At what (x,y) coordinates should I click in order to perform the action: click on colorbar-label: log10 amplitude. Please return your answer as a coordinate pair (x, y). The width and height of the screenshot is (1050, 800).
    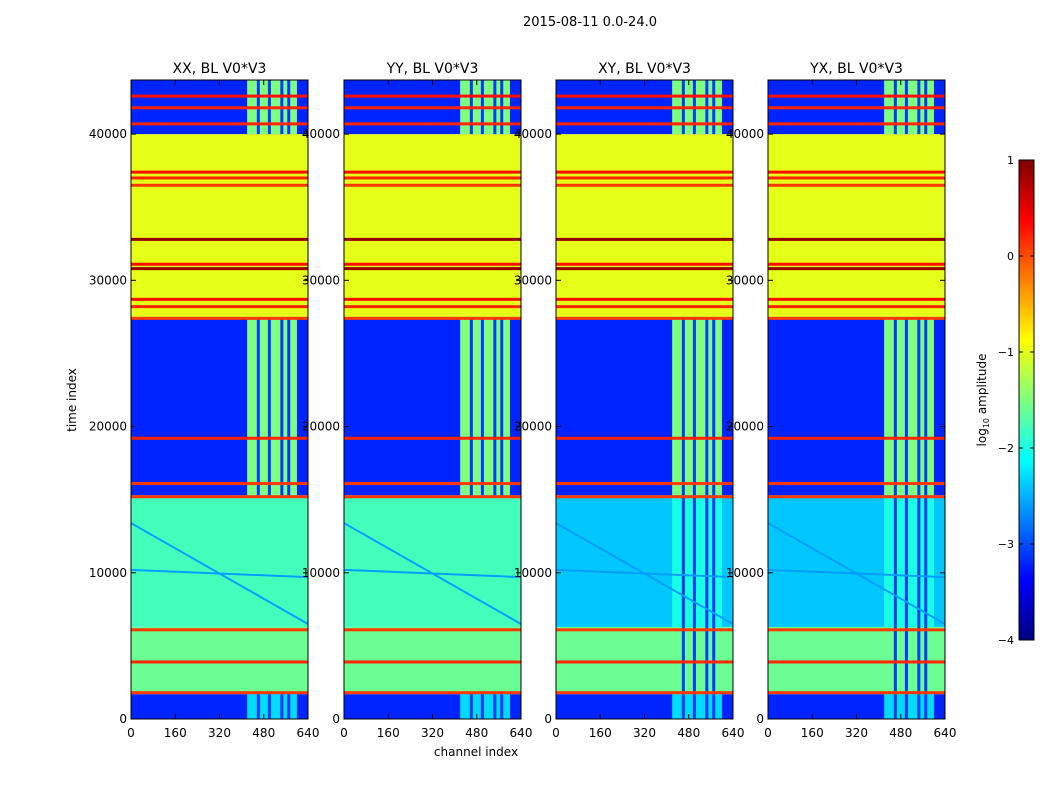
    Looking at the image, I should click on (983, 400).